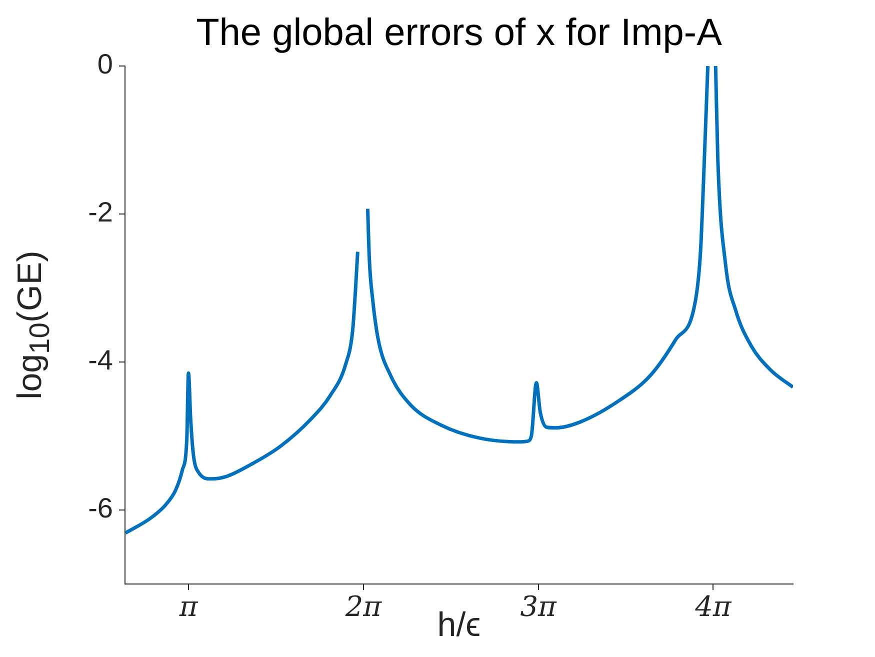 This screenshot has width=875, height=657. Describe the element at coordinates (188, 607) in the screenshot. I see `x-tick-label: π` at that location.